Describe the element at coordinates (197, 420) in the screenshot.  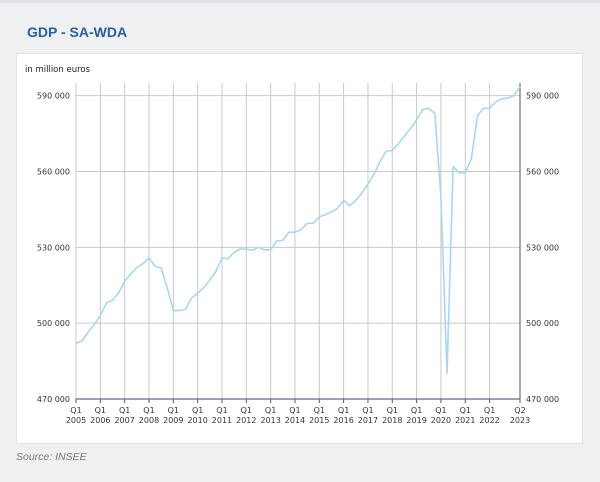
I see `x-tick-label-year: 2010` at that location.